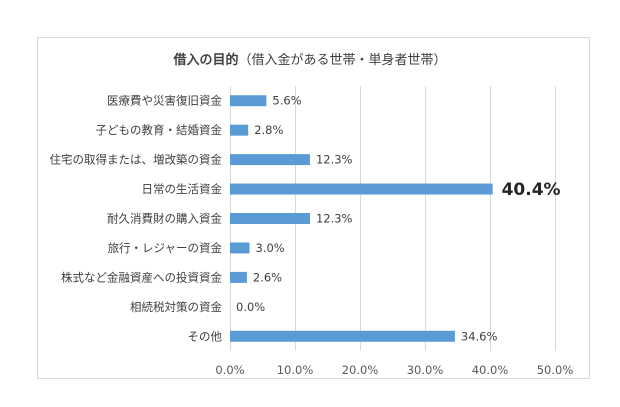 Image resolution: width=620 pixels, height=407 pixels. What do you see at coordinates (334, 160) in the screenshot?
I see `value-label-2: 12.3%` at bounding box center [334, 160].